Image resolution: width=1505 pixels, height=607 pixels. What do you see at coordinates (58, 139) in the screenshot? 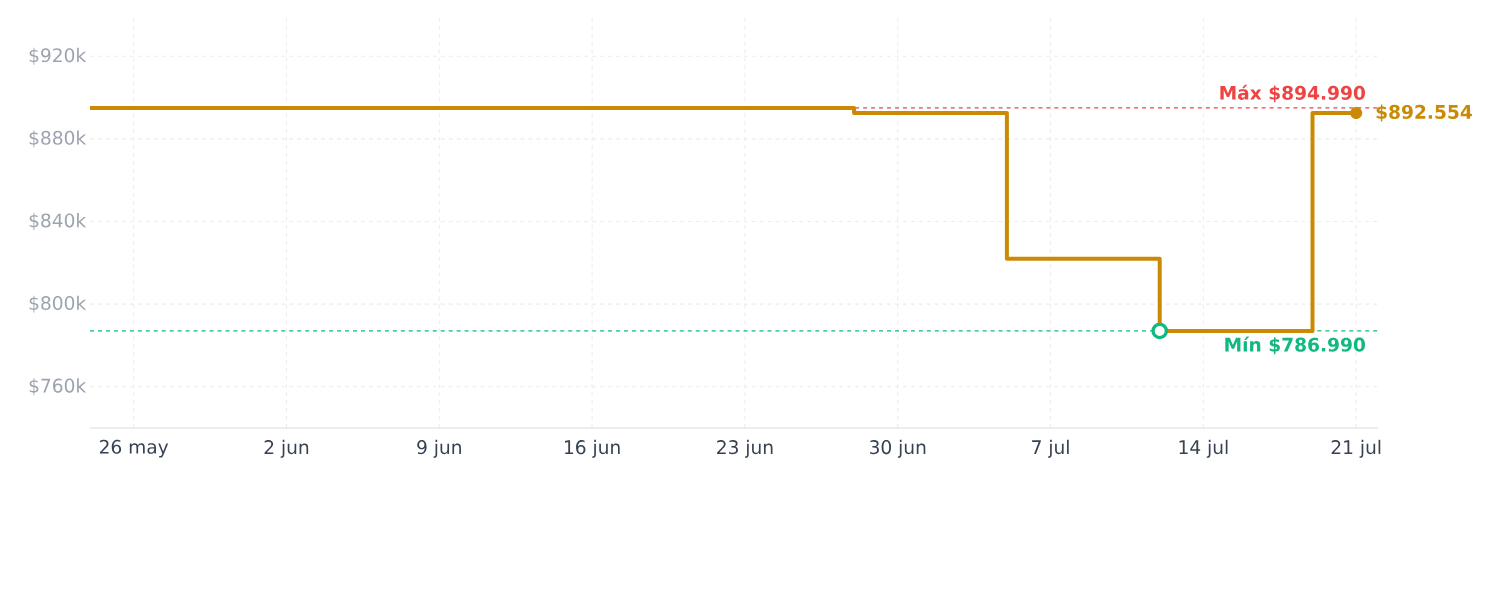
I see `y-tick-label: $880k` at bounding box center [58, 139].